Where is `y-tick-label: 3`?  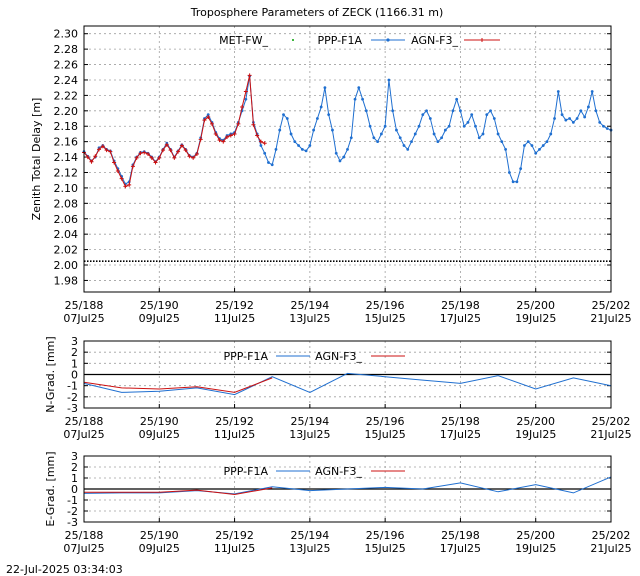 y-tick-label: 3 is located at coordinates (74, 341).